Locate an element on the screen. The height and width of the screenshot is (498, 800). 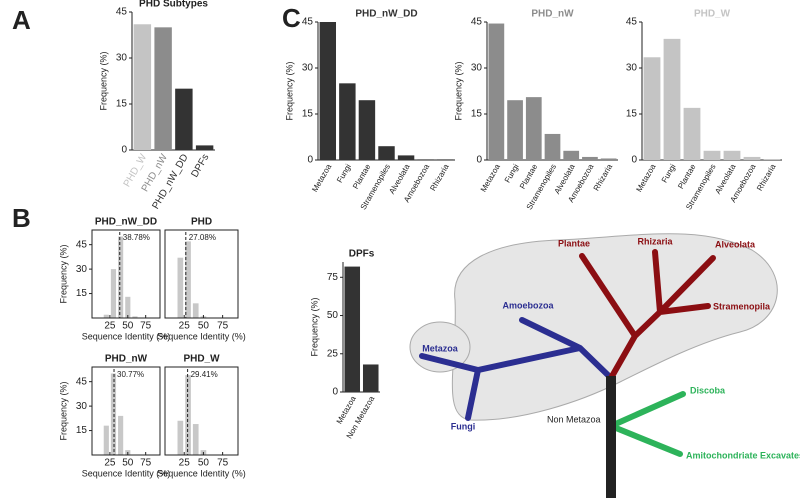
chart-title: PHD_nW is located at coordinates (552, 14).